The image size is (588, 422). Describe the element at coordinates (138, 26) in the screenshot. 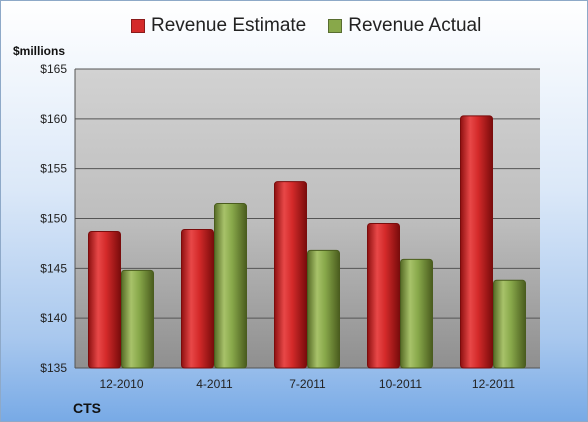

I see `legend-swatch-estimate` at that location.